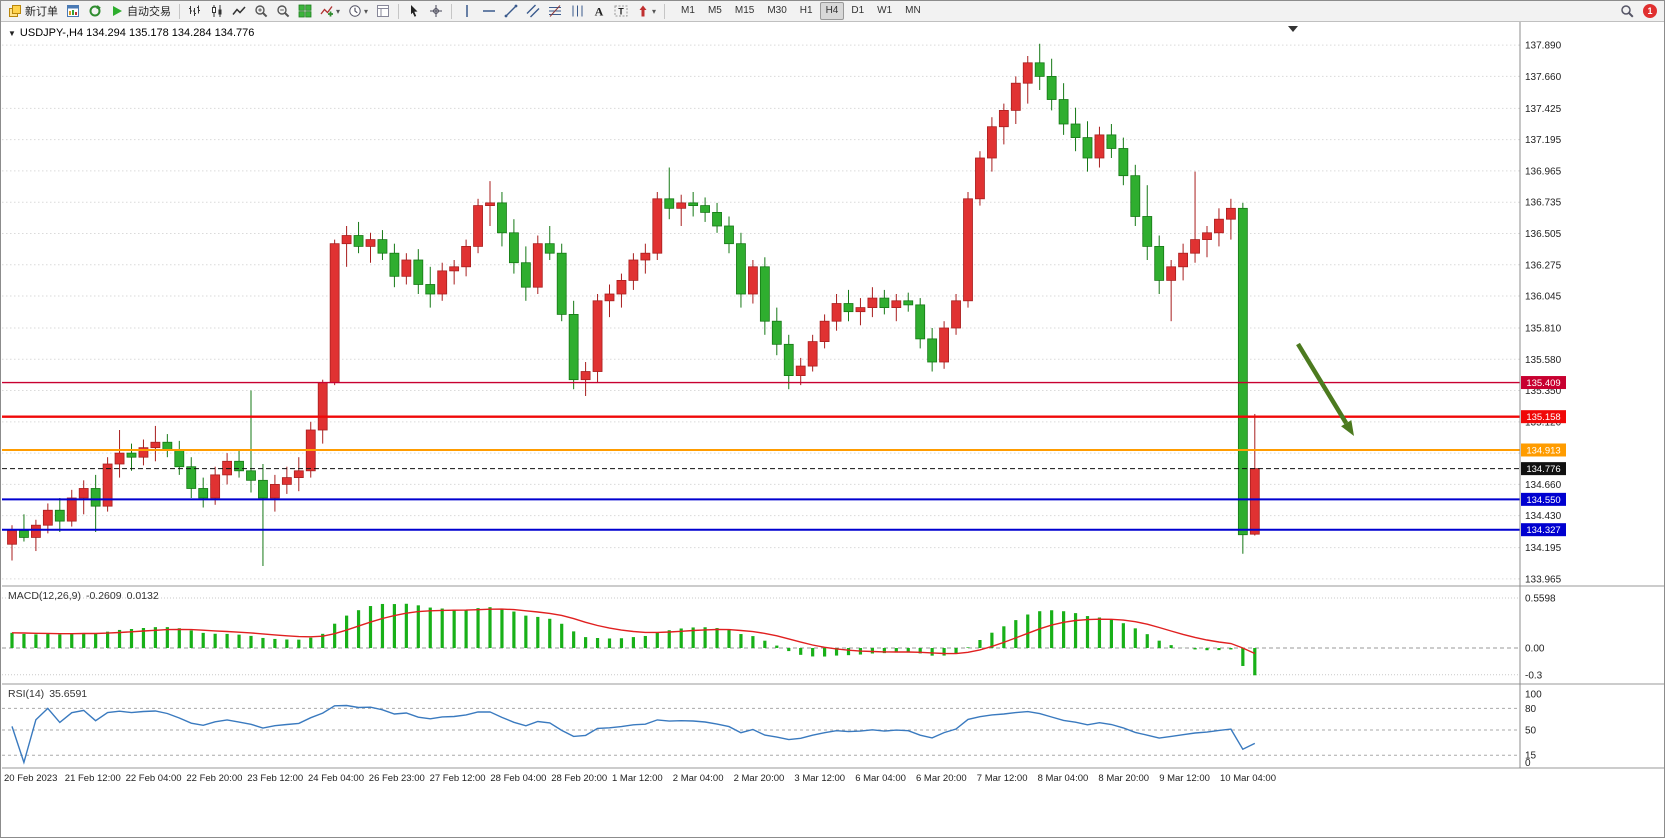 The height and width of the screenshot is (838, 1665). I want to click on cycle-lines-tool-button, so click(577, 11).